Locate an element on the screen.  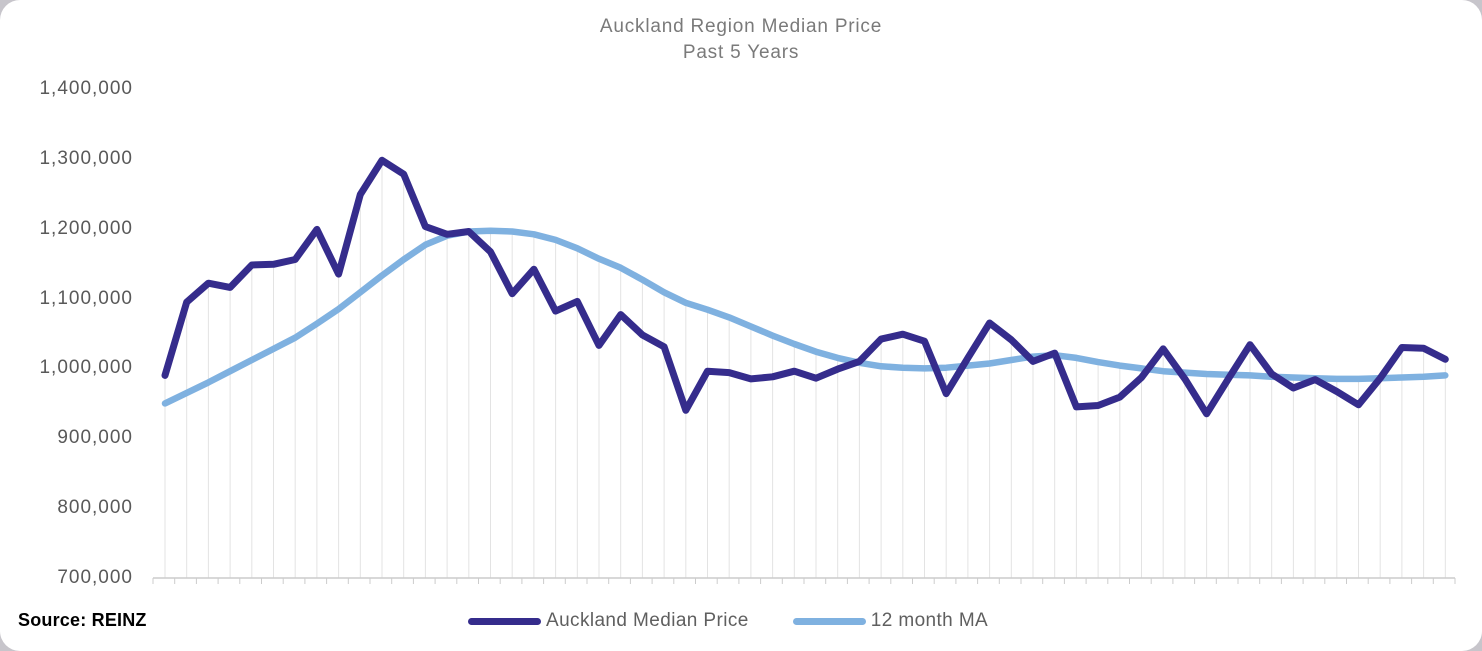
legend-swatch-12-month-ma is located at coordinates (829, 621).